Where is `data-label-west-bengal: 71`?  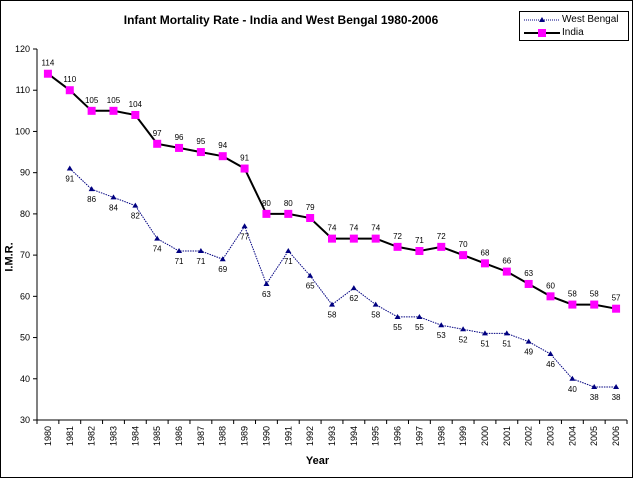 data-label-west-bengal: 71 is located at coordinates (200, 261).